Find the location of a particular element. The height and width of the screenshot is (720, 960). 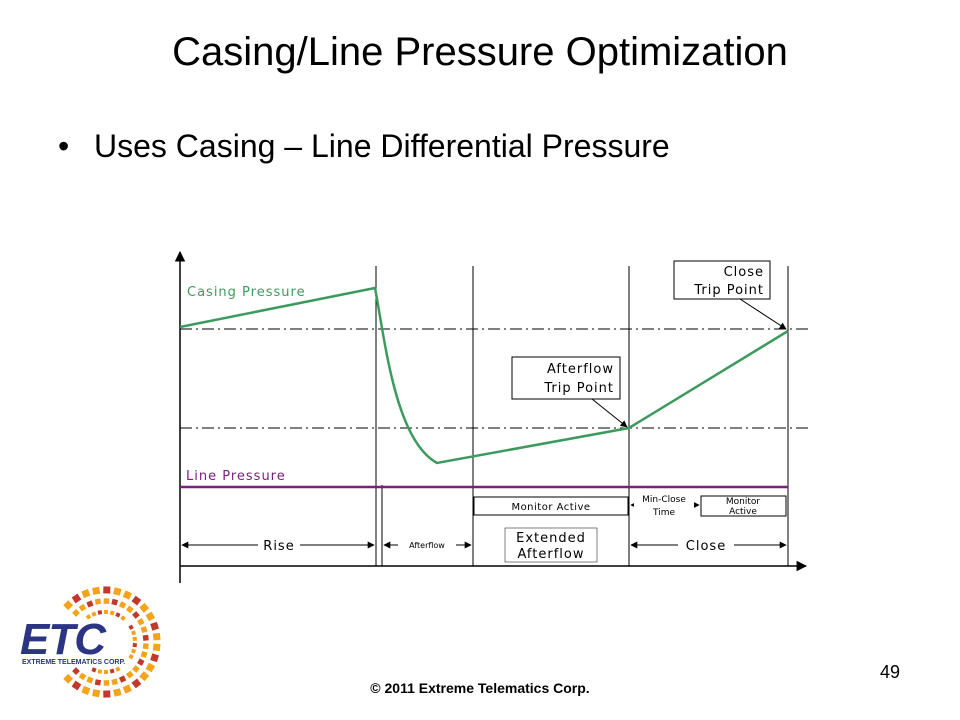

rise-label: Rise is located at coordinates (278, 546).